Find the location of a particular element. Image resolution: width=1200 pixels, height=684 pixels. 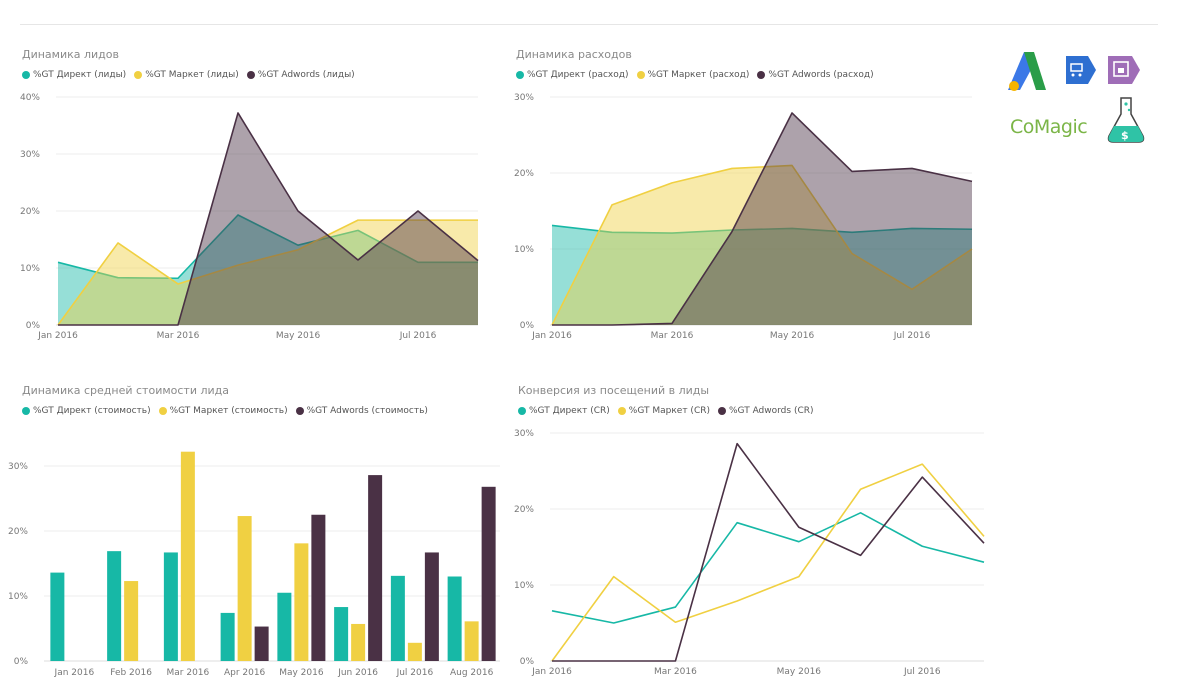

legend-item: %GT Adwords (CR) is located at coordinates (766, 411).